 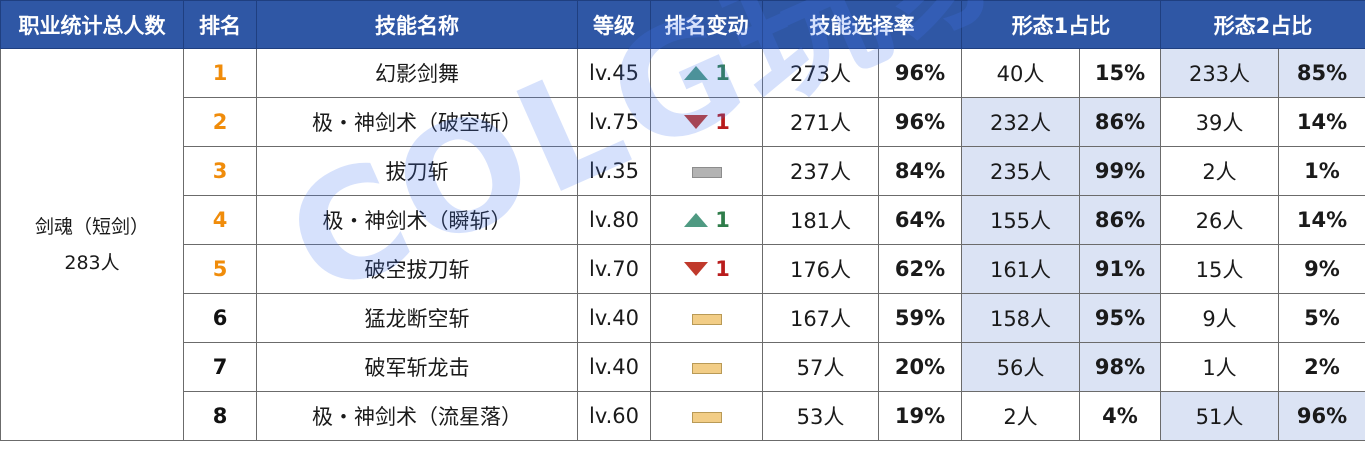 What do you see at coordinates (1219, 367) in the screenshot?
I see `form2-count-cell: 1人` at bounding box center [1219, 367].